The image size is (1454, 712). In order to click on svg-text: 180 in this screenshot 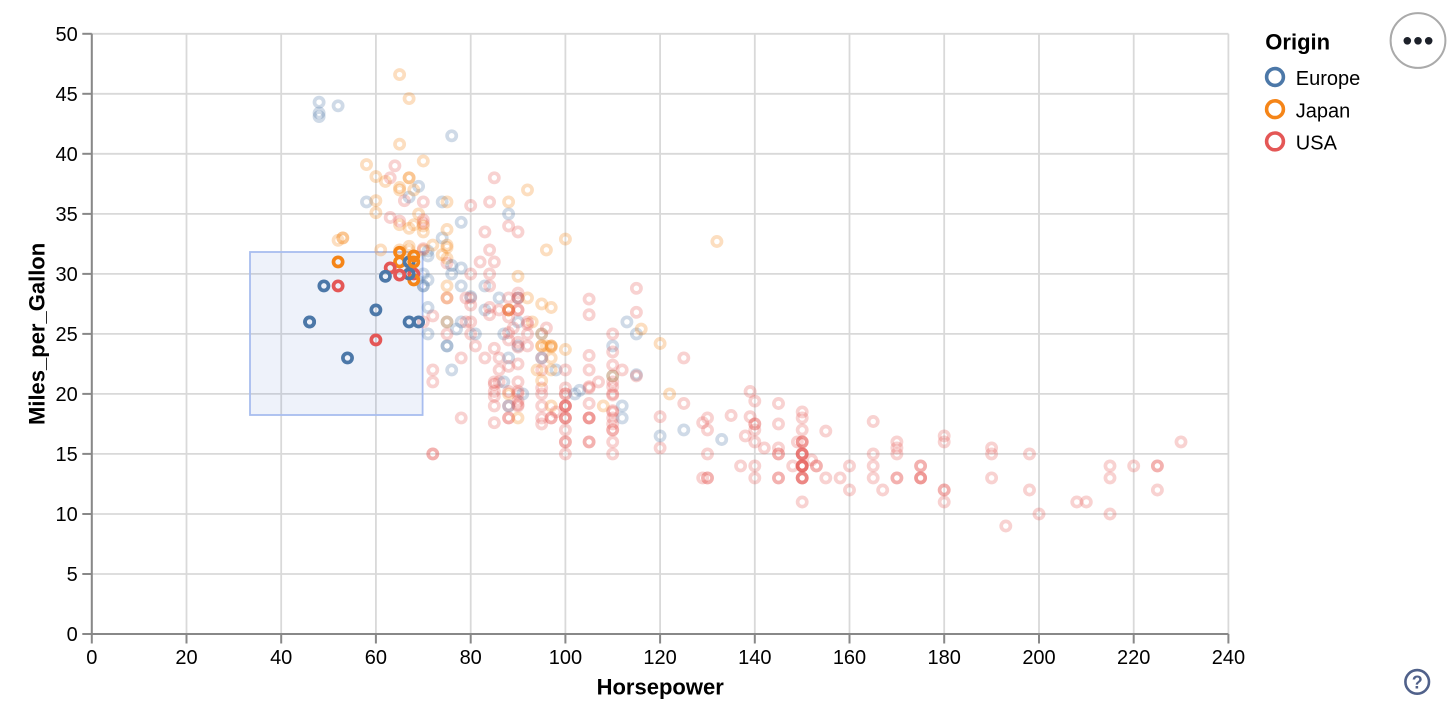, I will do `click(944, 658)`.